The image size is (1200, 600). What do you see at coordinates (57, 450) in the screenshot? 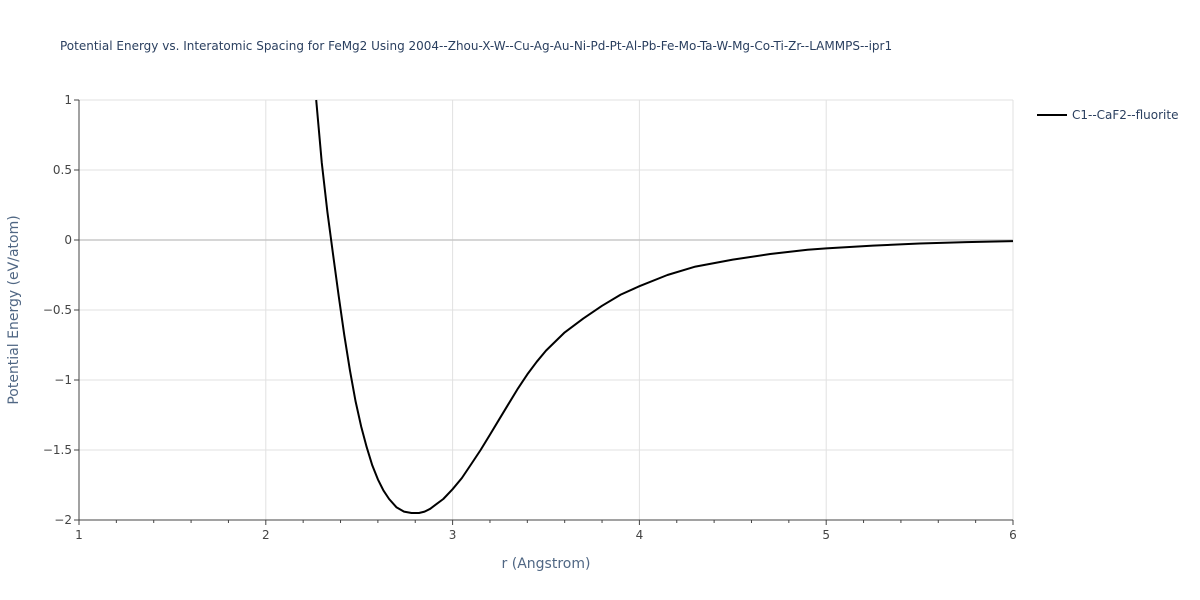
I see `y-tick-label-5: −1.5` at bounding box center [57, 450].